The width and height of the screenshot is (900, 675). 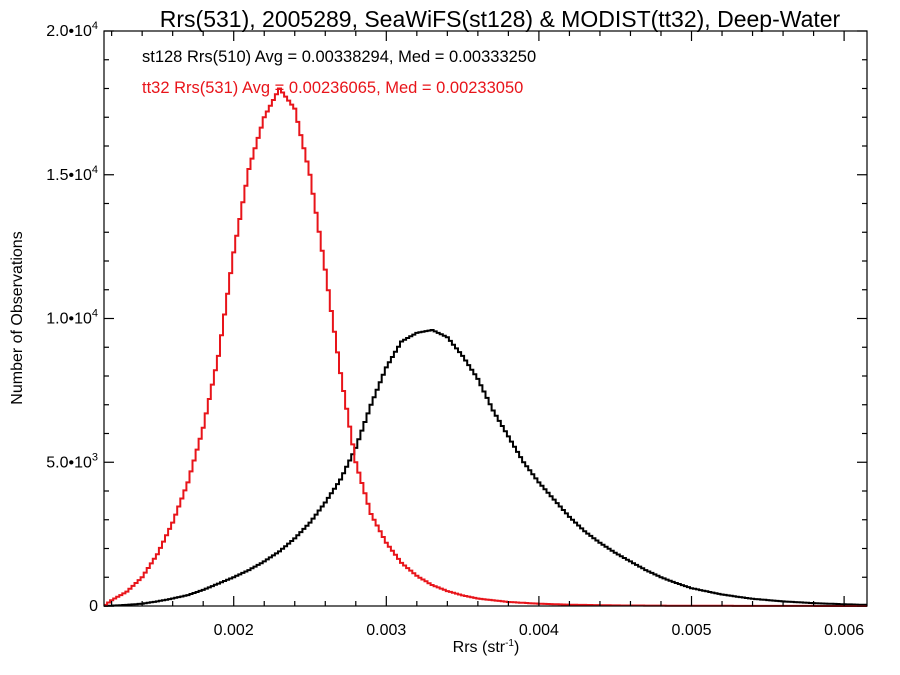 What do you see at coordinates (72, 174) in the screenshot?
I see `y-tick-label-3: 1.5•104` at bounding box center [72, 174].